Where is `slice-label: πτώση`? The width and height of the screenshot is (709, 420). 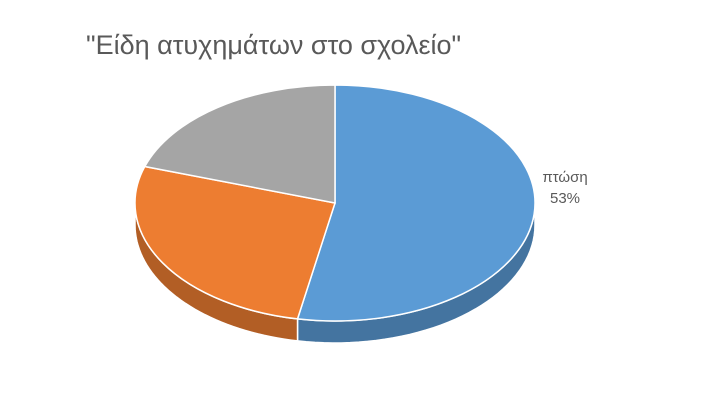 slice-label: πτώση is located at coordinates (564, 177).